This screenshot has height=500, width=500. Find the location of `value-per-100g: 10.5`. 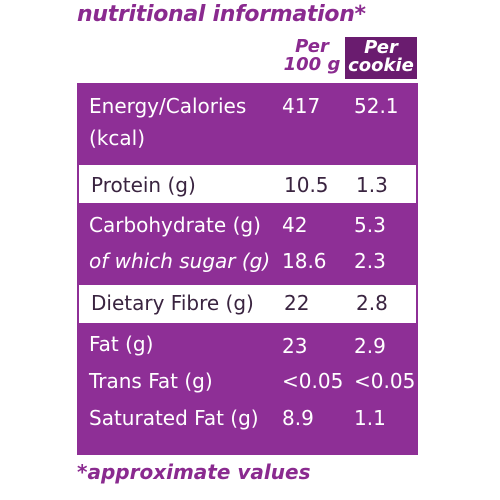

value-per-100g: 10.5 is located at coordinates (306, 185).